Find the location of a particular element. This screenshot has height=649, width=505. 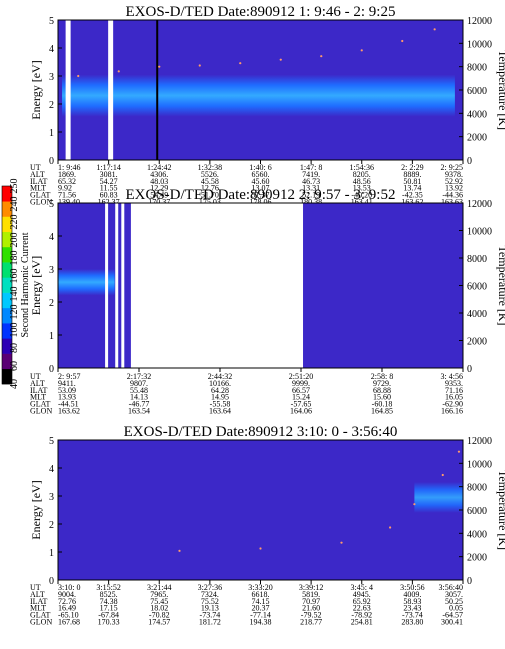

y-tick-label: 4 is located at coordinates (51, 49).